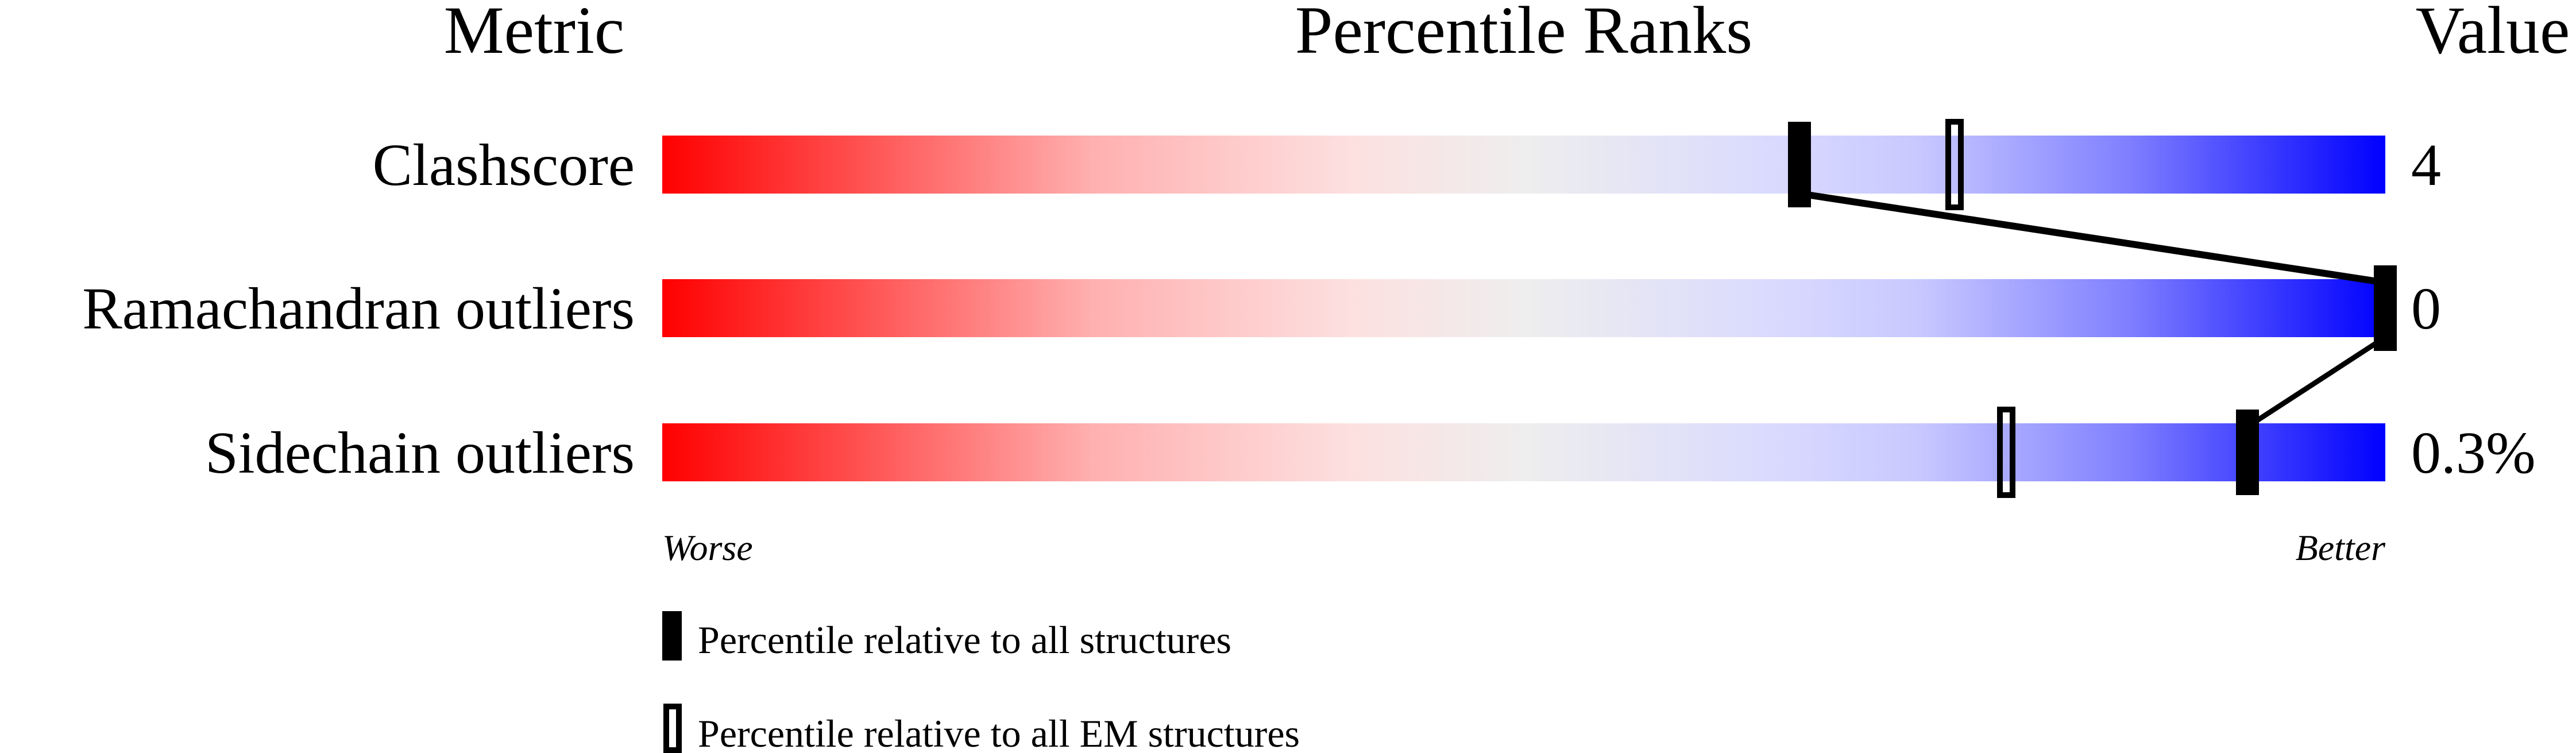  I want to click on legend-label-all: Percentile relative to all structures, so click(964, 640).